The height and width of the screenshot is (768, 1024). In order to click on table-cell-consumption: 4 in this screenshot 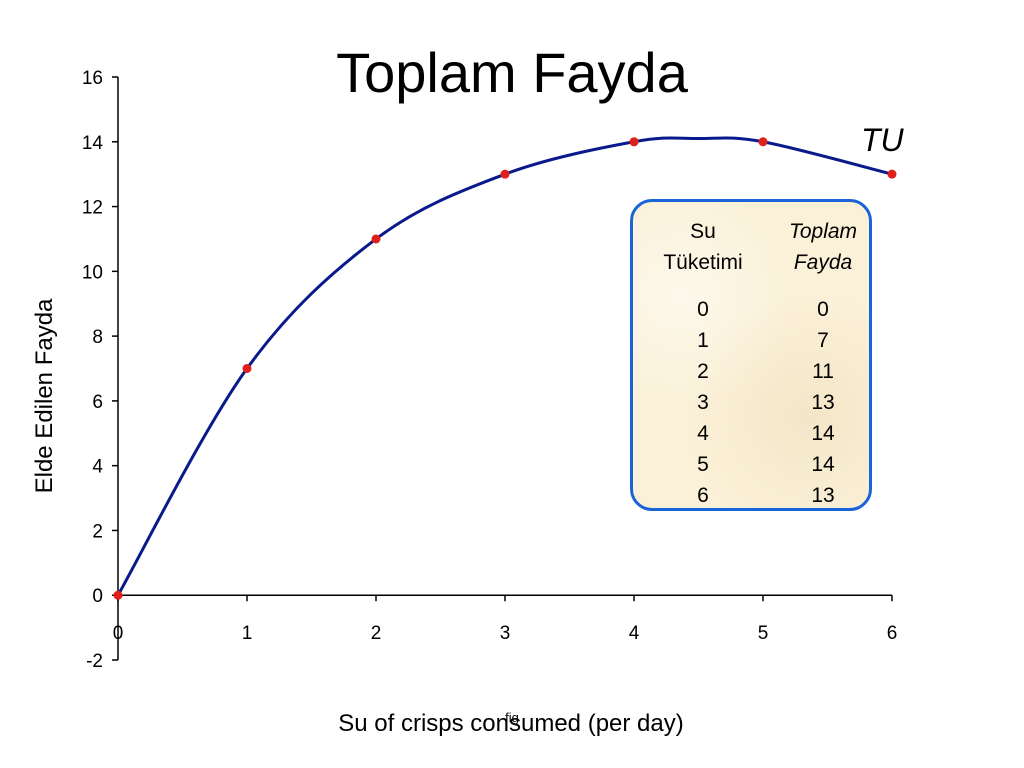, I will do `click(703, 433)`.